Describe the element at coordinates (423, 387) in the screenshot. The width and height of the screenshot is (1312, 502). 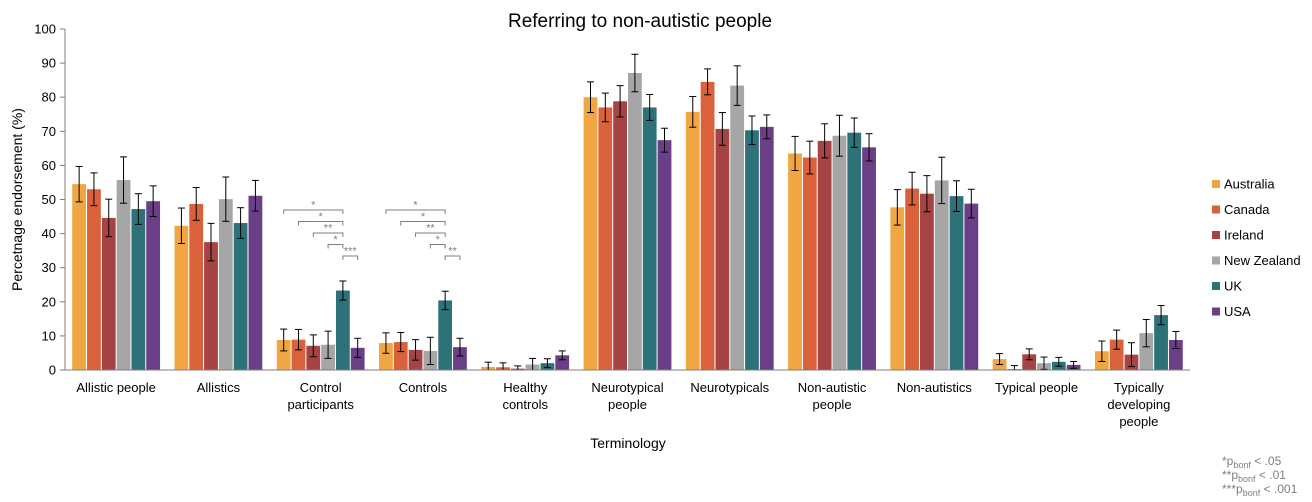
I see `x-category-label: Controls` at that location.